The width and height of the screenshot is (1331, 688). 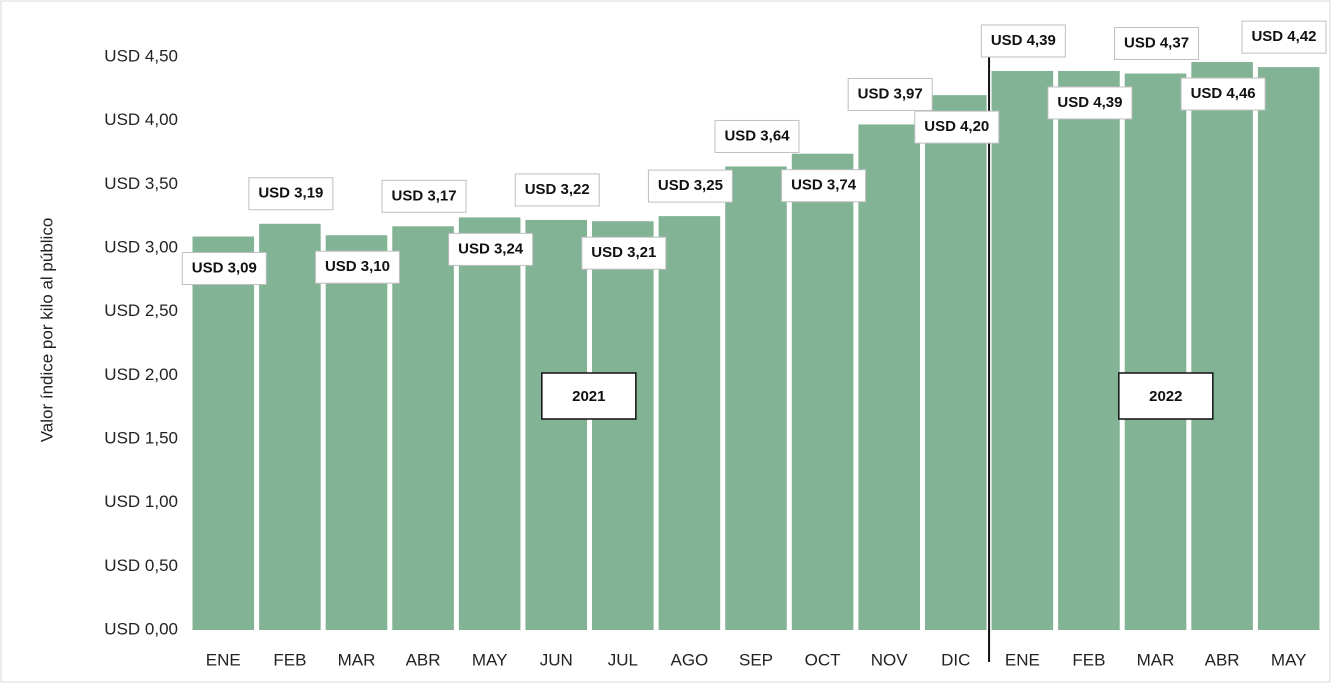 I want to click on annotation: 2021, so click(x=588, y=396).